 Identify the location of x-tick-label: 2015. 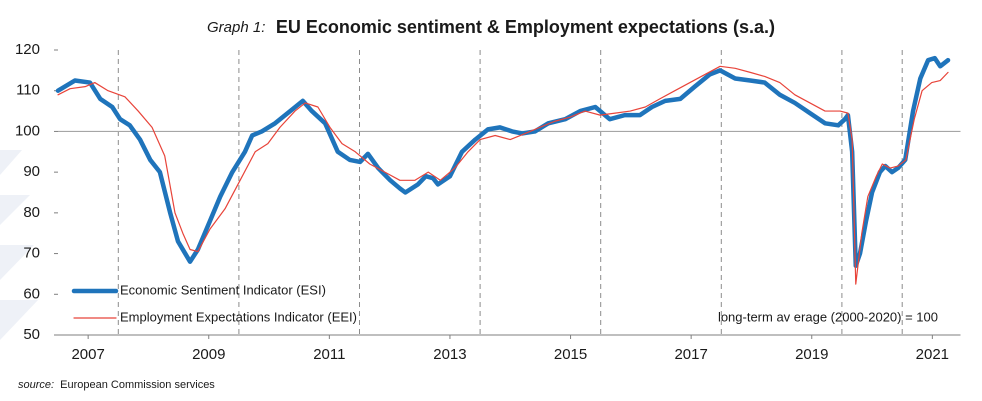
(570, 354).